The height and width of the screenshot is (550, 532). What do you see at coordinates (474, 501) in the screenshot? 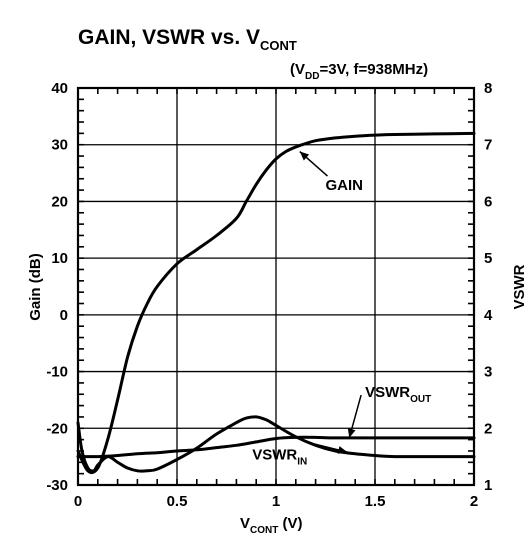
I see `x-tick-label: 2` at bounding box center [474, 501].